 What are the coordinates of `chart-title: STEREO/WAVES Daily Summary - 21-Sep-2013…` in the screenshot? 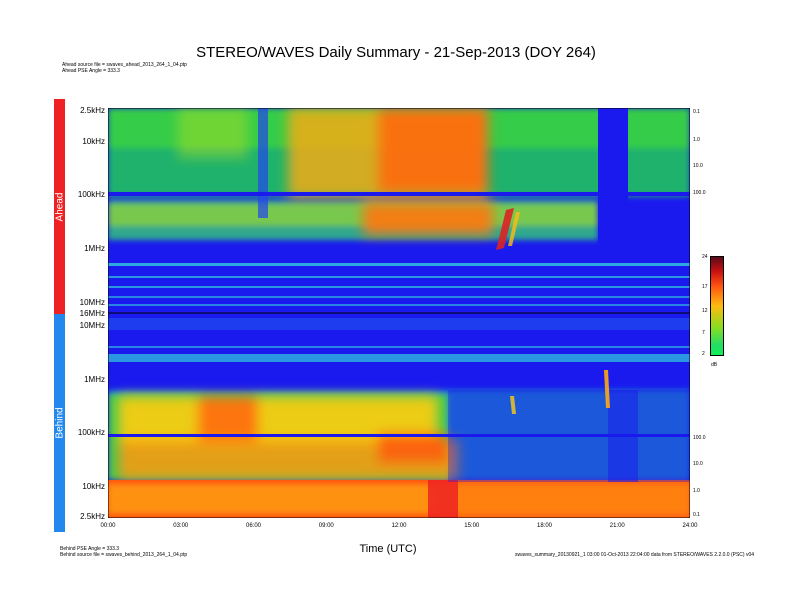 It's located at (396, 52).